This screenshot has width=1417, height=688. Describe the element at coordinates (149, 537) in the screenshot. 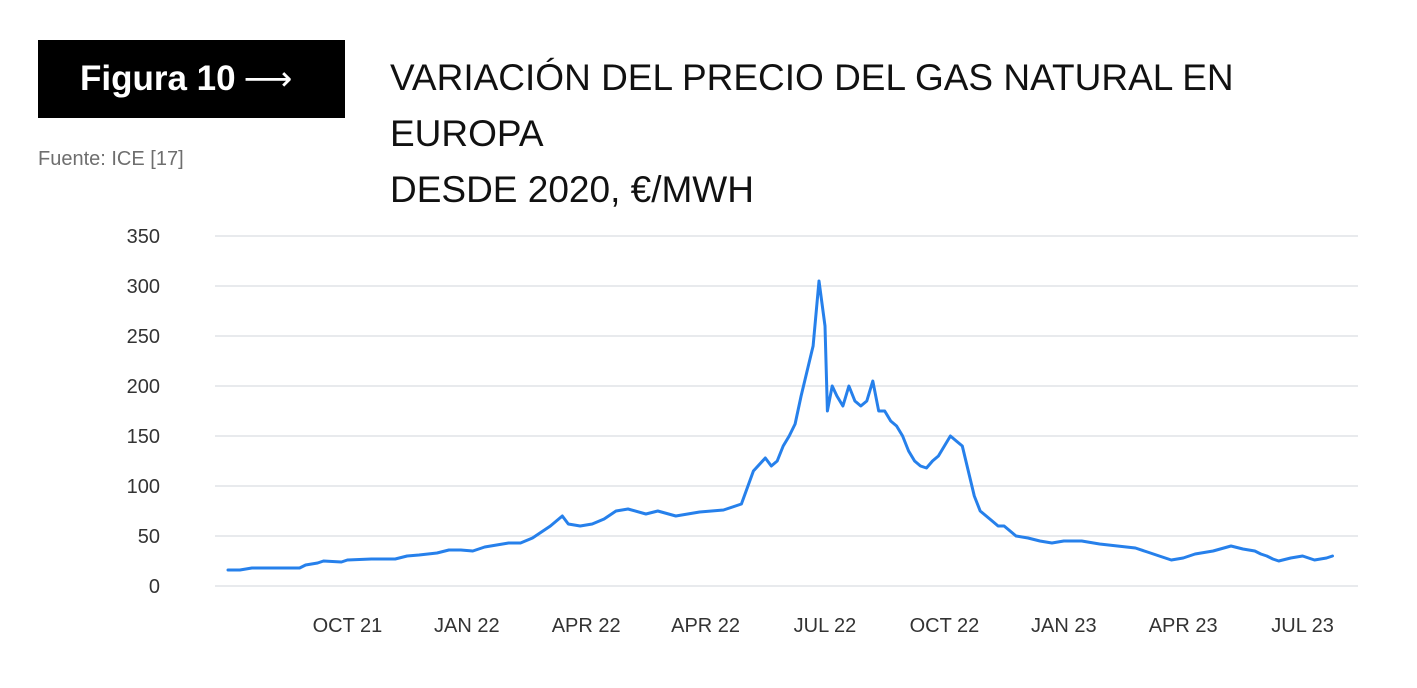

I see `y-tick-label: 50` at that location.